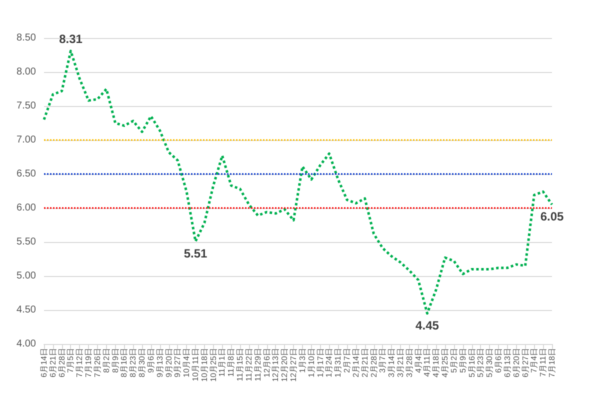 This screenshot has width=600, height=400. Describe the element at coordinates (196, 253) in the screenshot. I see `data-label: 5.51` at that location.